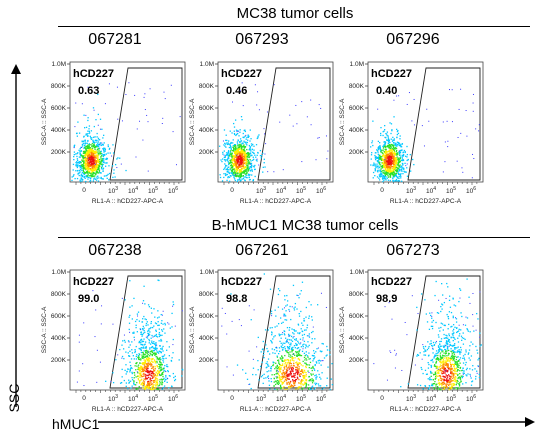 The image size is (537, 438). Describe the element at coordinates (16, 235) in the screenshot. I see `ssc-axis-arrow` at that location.